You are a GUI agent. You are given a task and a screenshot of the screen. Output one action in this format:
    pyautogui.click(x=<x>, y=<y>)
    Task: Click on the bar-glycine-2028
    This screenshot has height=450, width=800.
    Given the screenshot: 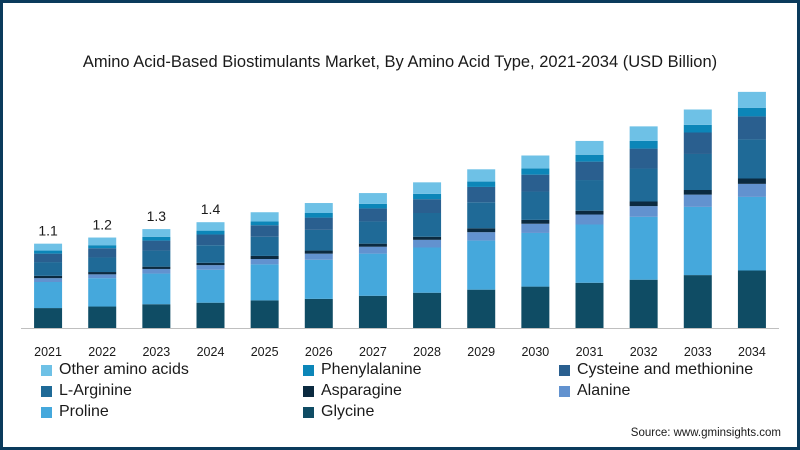 What is the action you would take?
    pyautogui.click(x=427, y=310)
    